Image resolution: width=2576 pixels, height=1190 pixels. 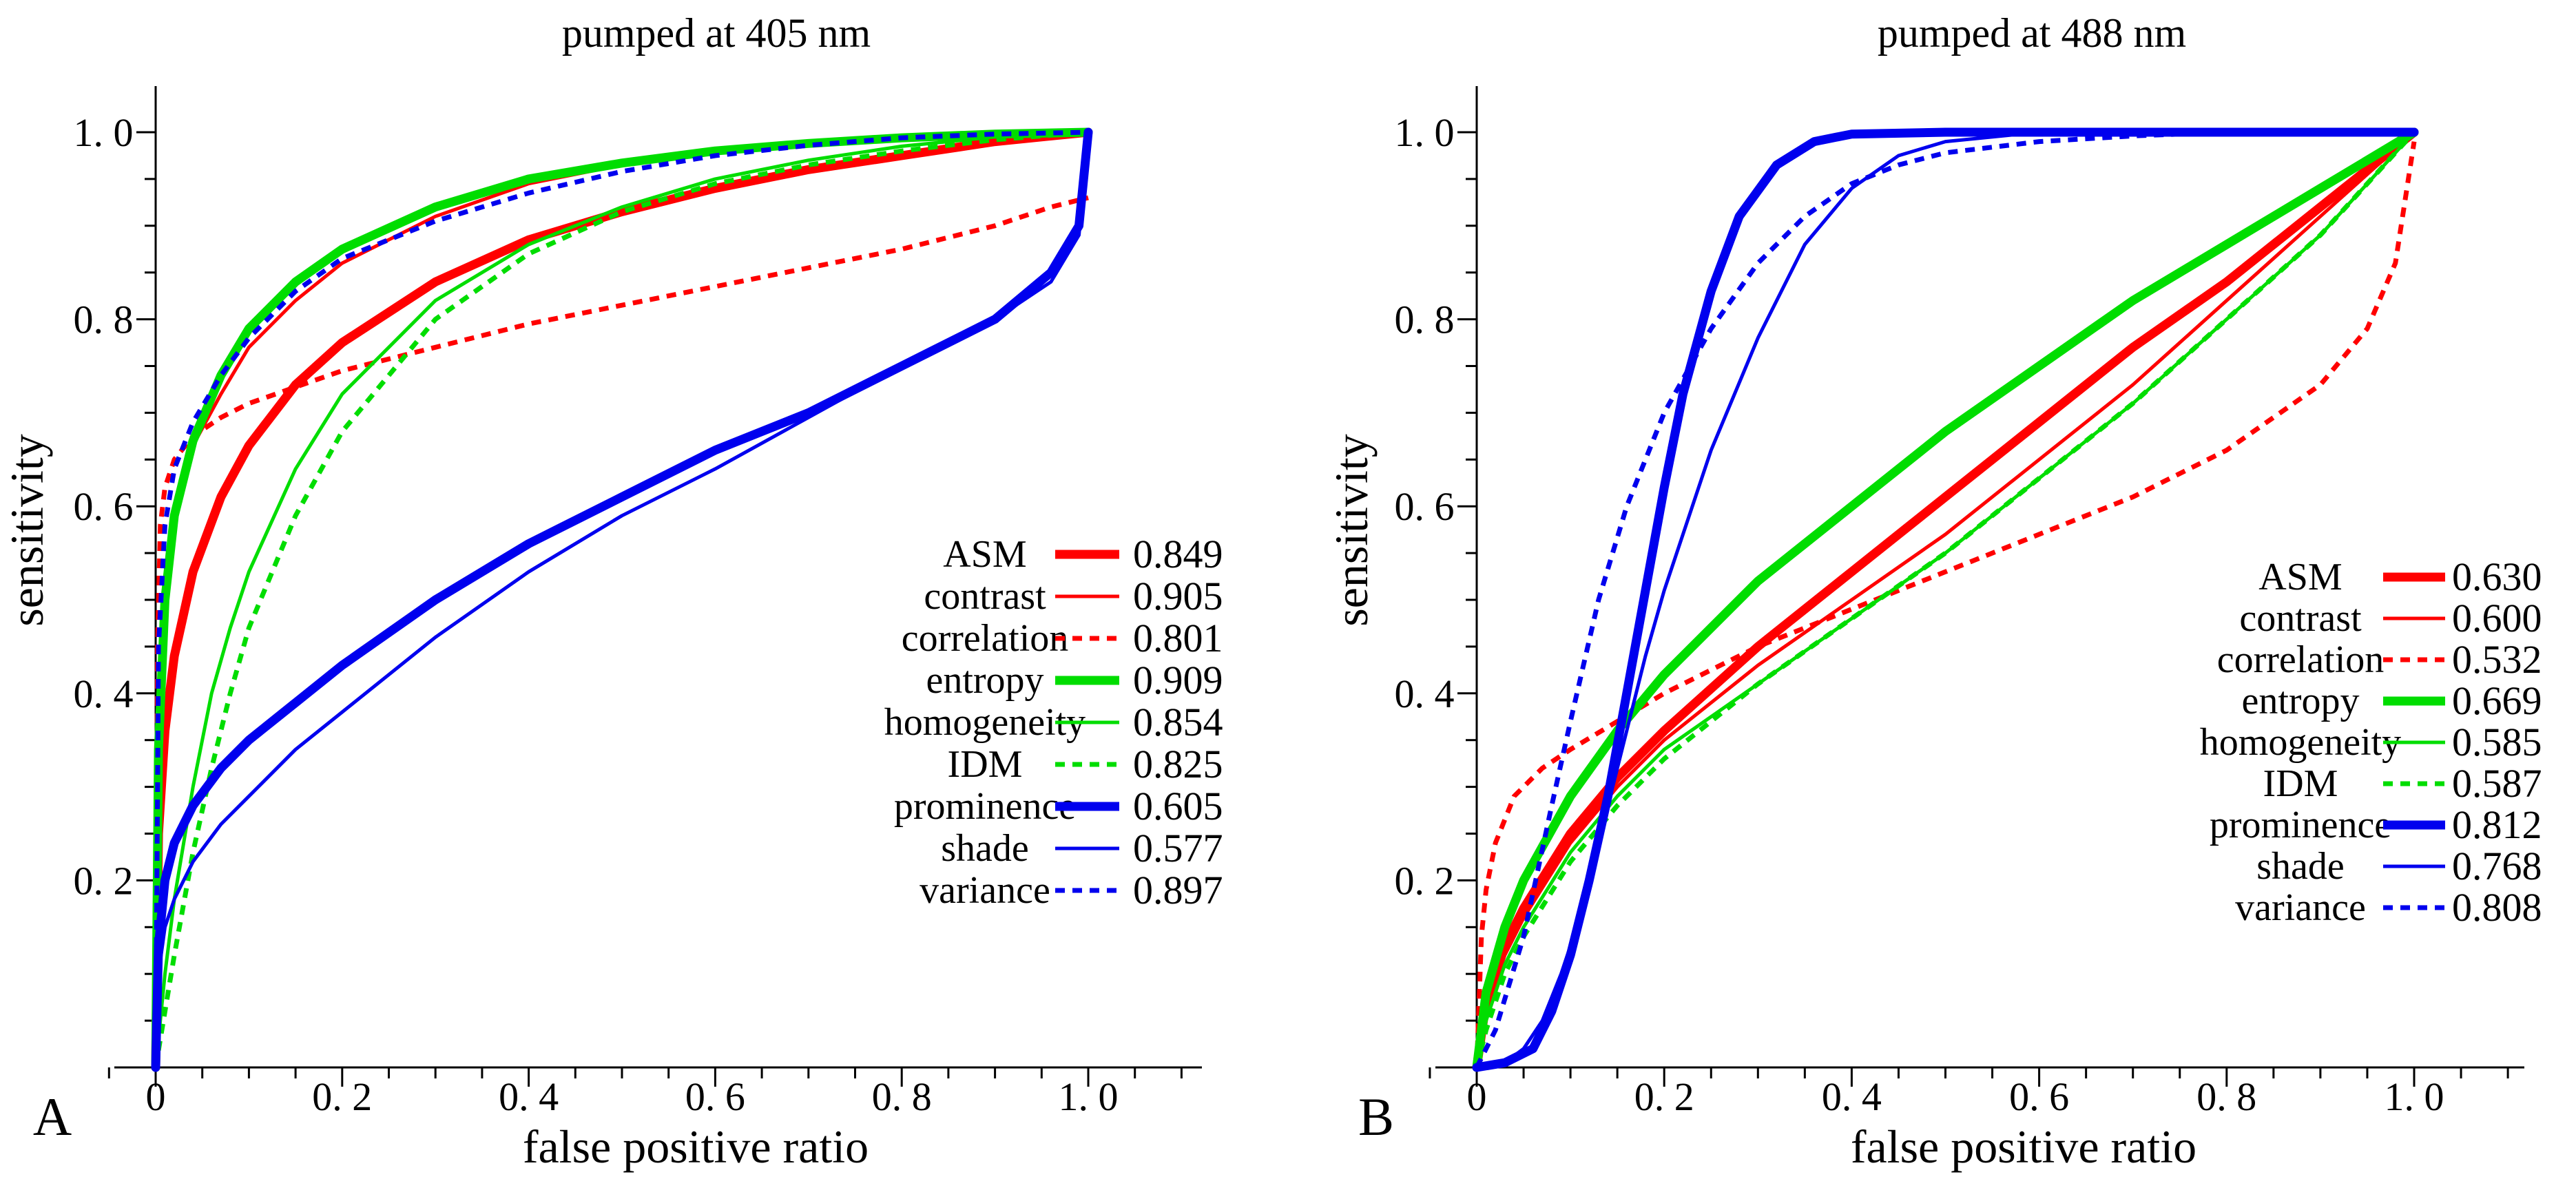 What do you see at coordinates (1178, 638) in the screenshot?
I see `legend-value: 0.801` at bounding box center [1178, 638].